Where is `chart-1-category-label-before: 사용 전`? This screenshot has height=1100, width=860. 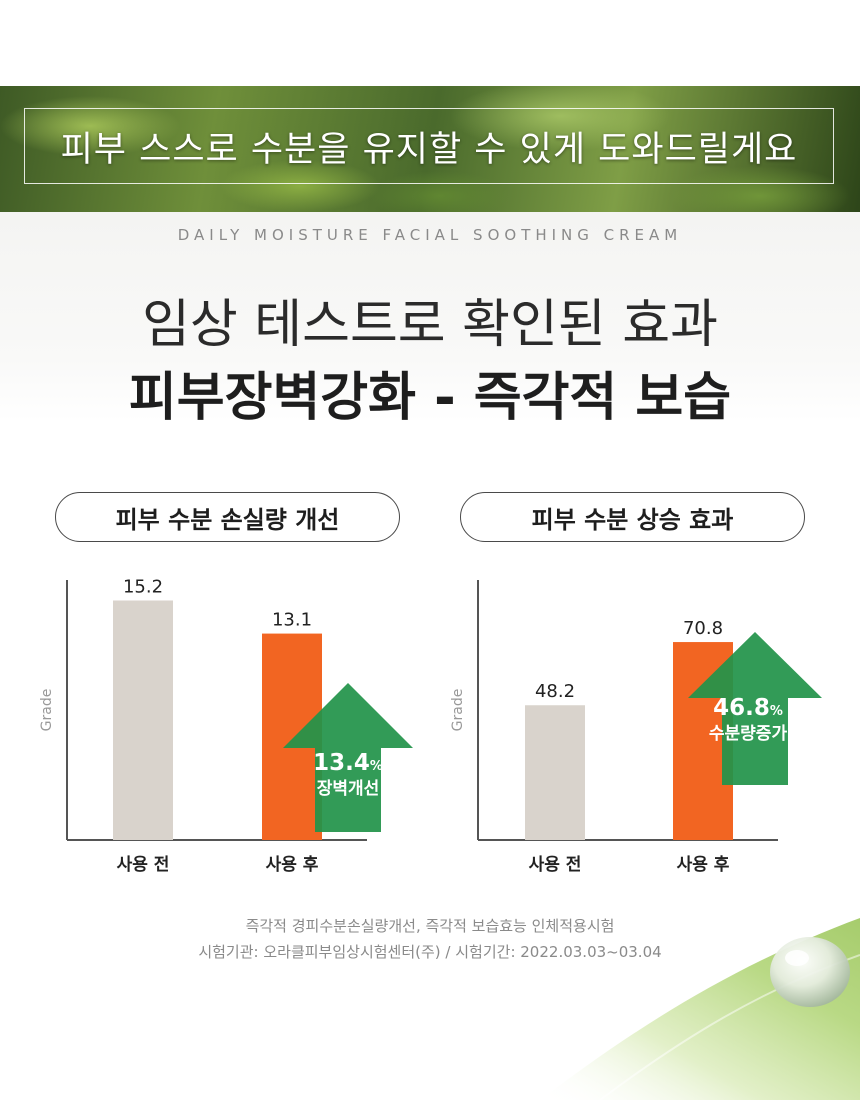
chart-1-category-label-before: 사용 전 is located at coordinates (143, 865).